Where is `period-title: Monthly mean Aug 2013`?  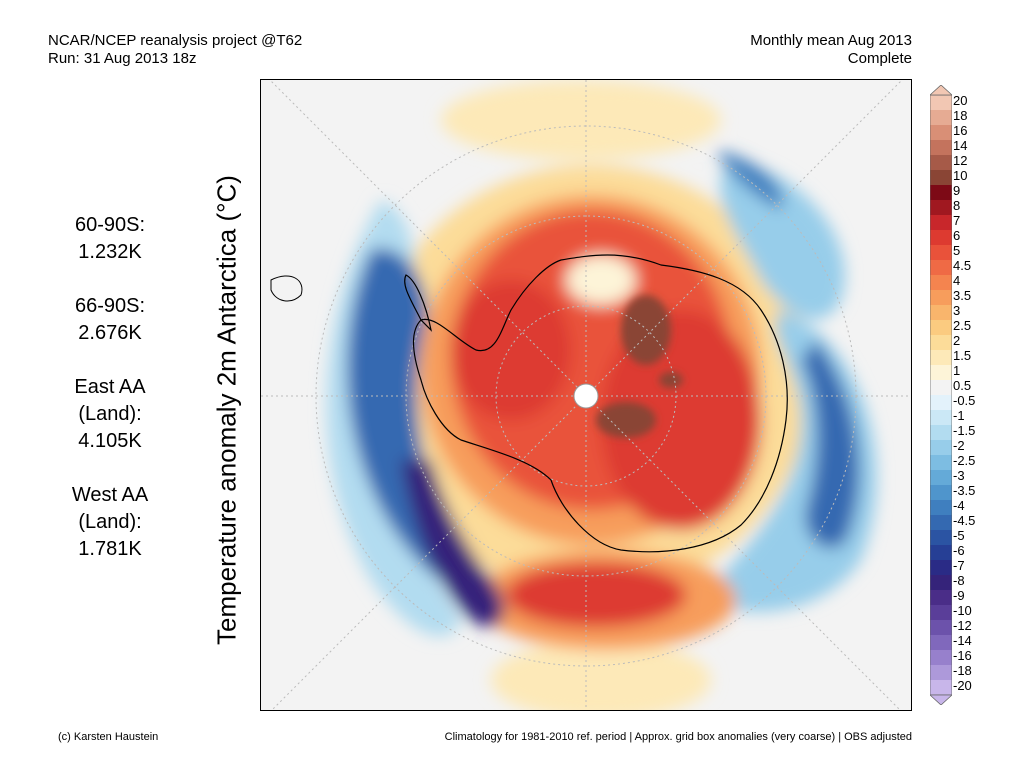
period-title: Monthly mean Aug 2013 is located at coordinates (831, 40).